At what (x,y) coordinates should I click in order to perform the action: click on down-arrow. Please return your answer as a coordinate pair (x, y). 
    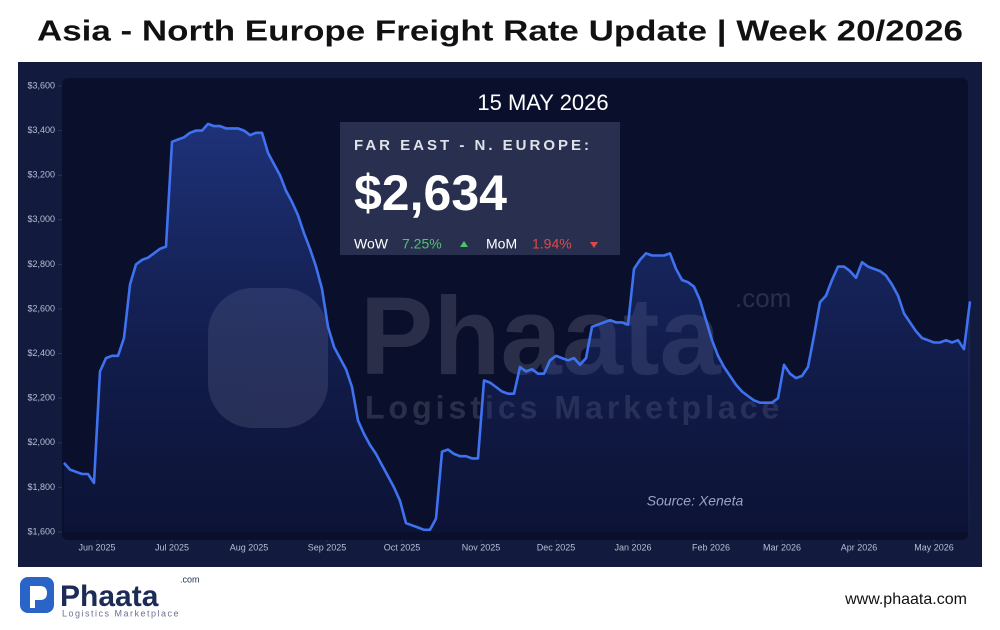
    Looking at the image, I should click on (594, 245).